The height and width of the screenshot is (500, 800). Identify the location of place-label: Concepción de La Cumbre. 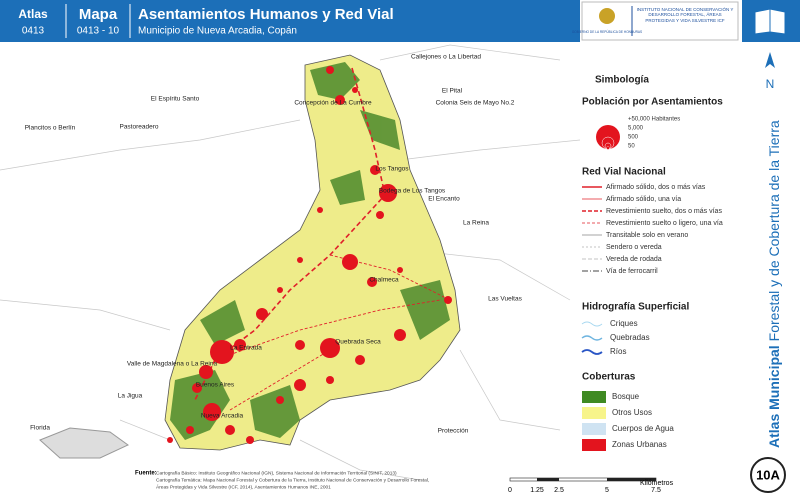
(333, 103).